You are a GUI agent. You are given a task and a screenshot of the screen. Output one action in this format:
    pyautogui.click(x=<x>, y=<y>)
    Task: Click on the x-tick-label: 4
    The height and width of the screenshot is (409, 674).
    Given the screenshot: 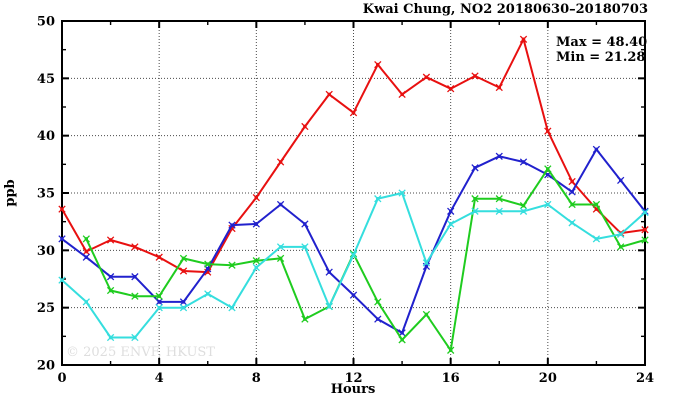 What is the action you would take?
    pyautogui.click(x=159, y=378)
    